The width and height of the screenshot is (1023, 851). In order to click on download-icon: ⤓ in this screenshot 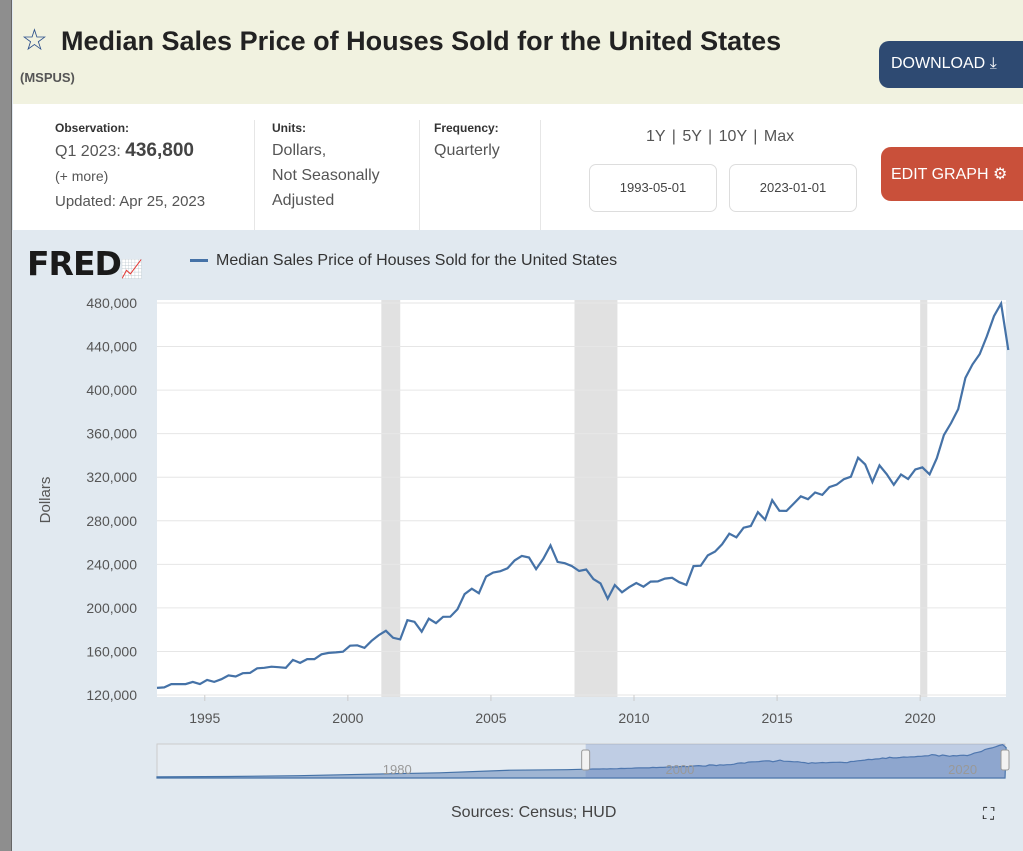, I will do `click(993, 63)`.